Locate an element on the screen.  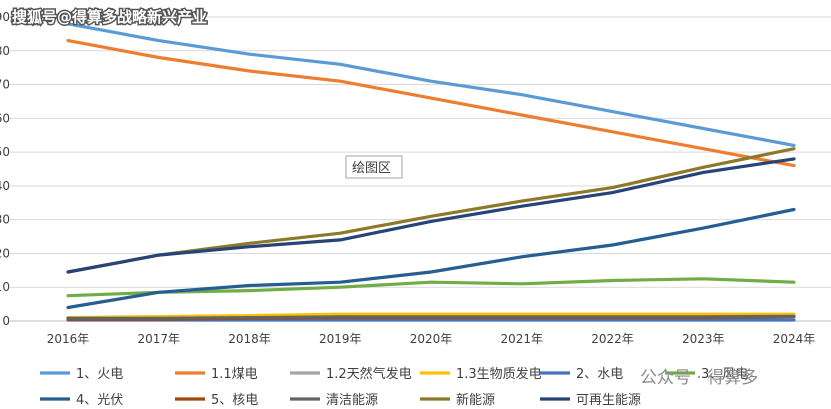
legend-label: 清洁能源 is located at coordinates (352, 400).